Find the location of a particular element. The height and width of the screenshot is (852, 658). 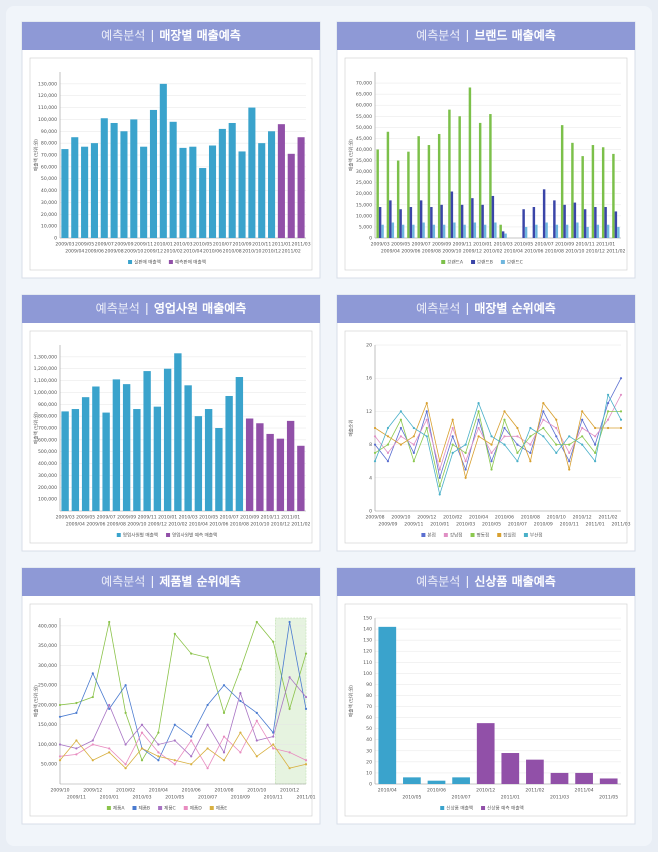

x-tick-label: 2010/05 is located at coordinates (208, 518).